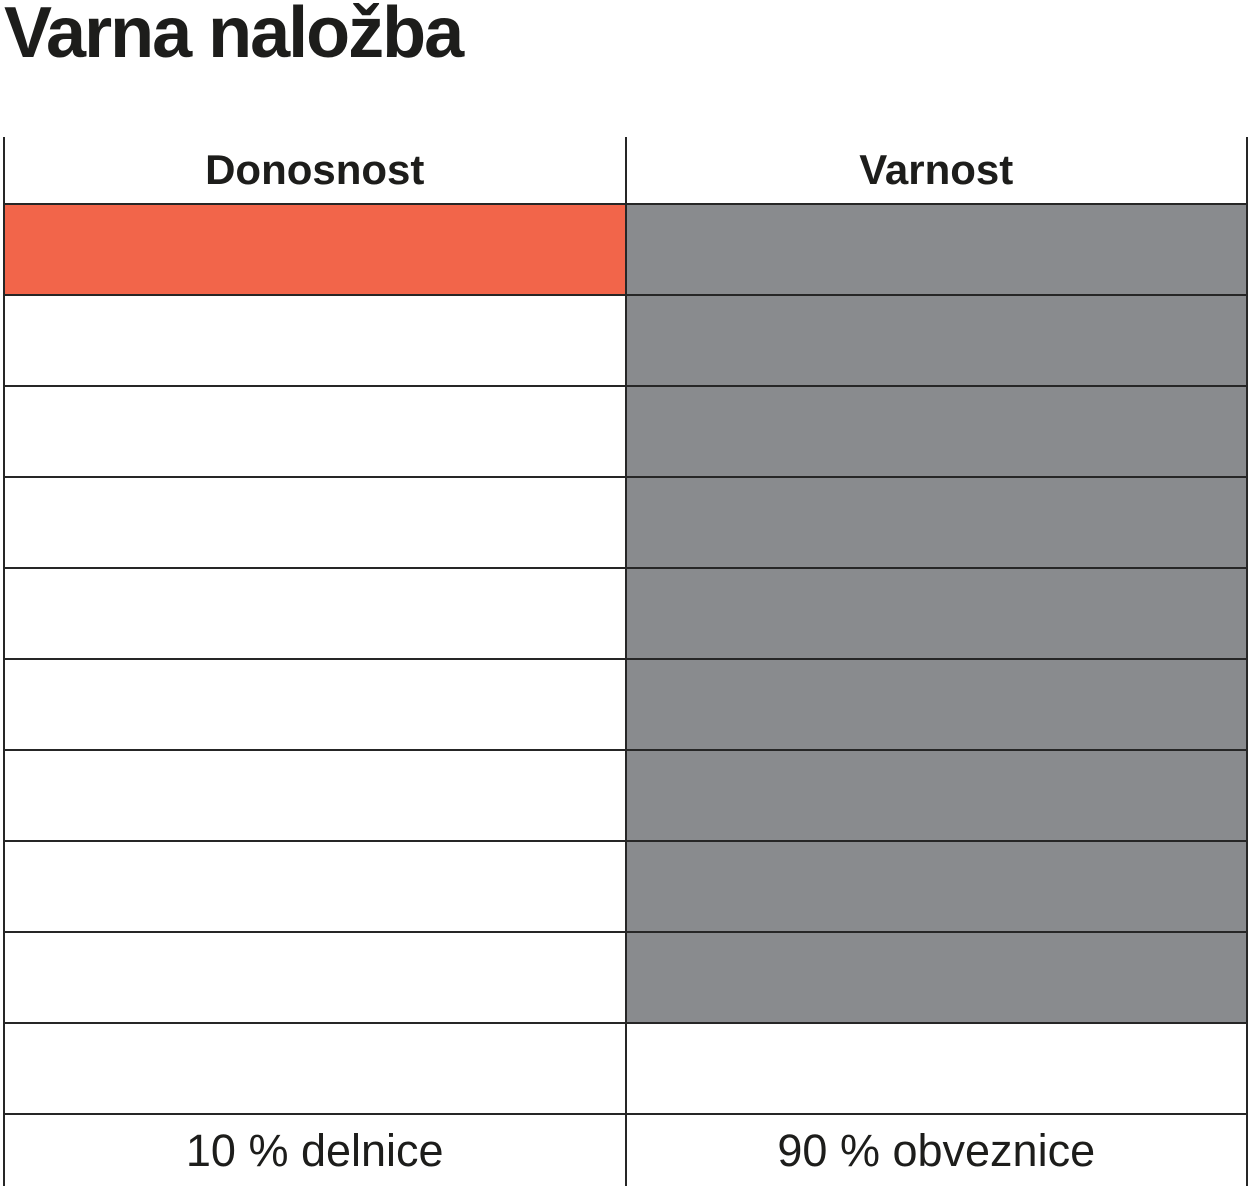 The width and height of the screenshot is (1250, 1192). Describe the element at coordinates (936, 1149) in the screenshot. I see `footer-label-obveznice: 90 % obveznice` at that location.